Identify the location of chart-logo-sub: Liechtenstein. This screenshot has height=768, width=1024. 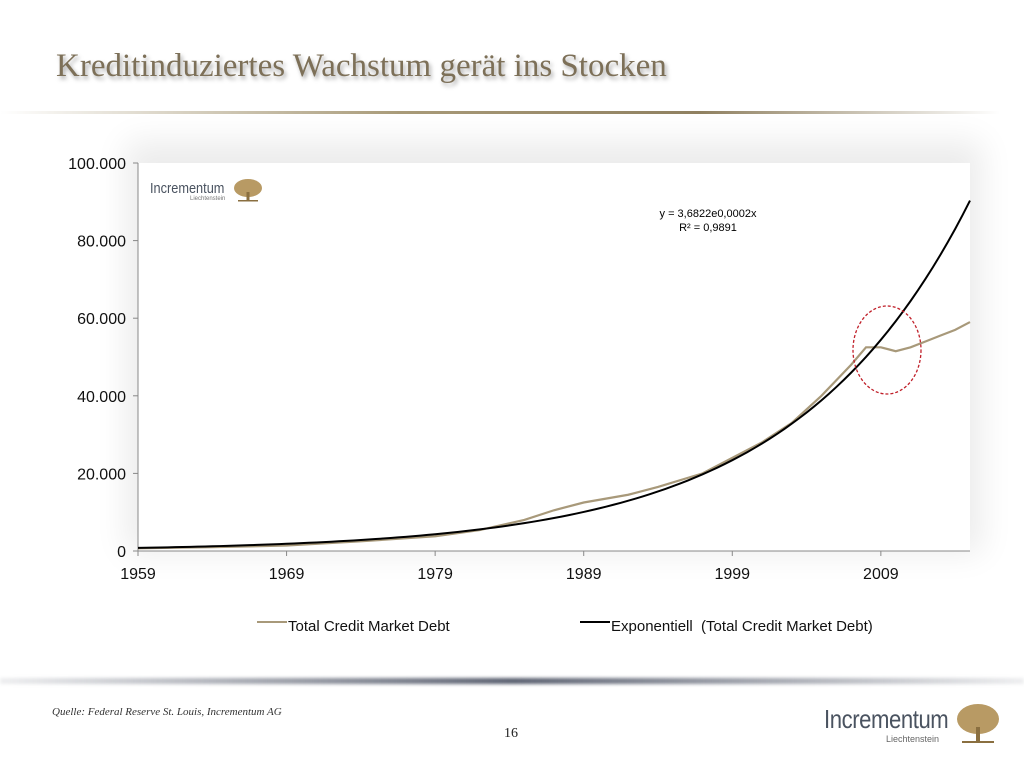
(208, 199).